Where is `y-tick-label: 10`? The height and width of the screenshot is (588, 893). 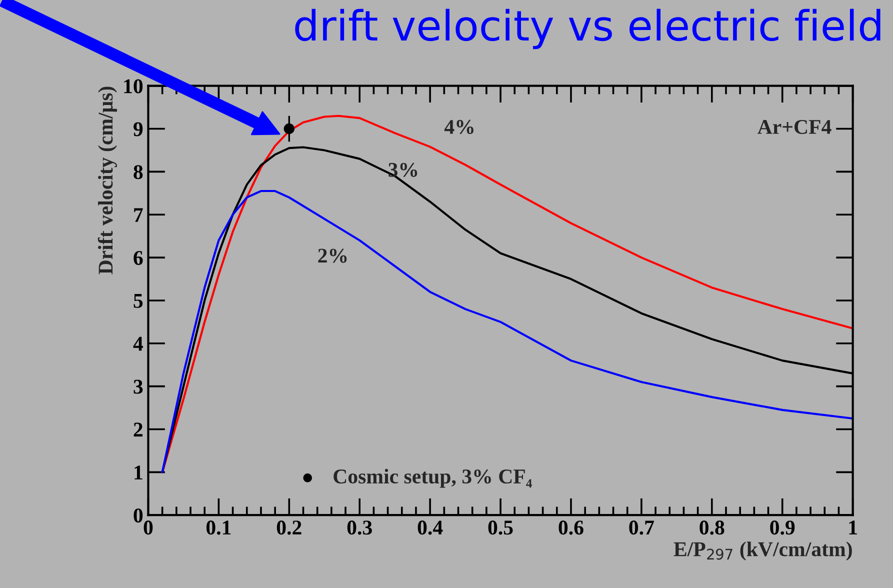
y-tick-label: 10 is located at coordinates (133, 86).